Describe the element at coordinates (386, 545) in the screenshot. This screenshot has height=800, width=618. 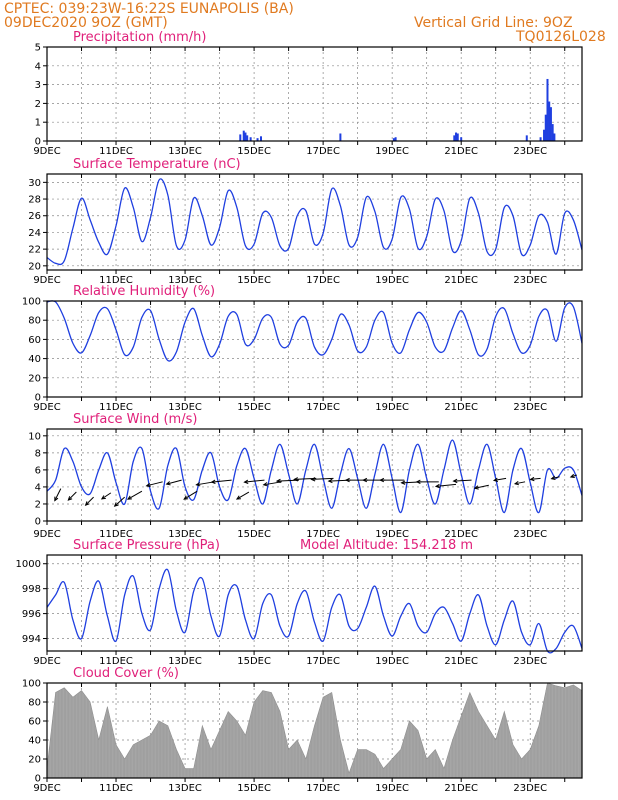
I see `model-altitude: Model Altitude: 154.218 m` at that location.